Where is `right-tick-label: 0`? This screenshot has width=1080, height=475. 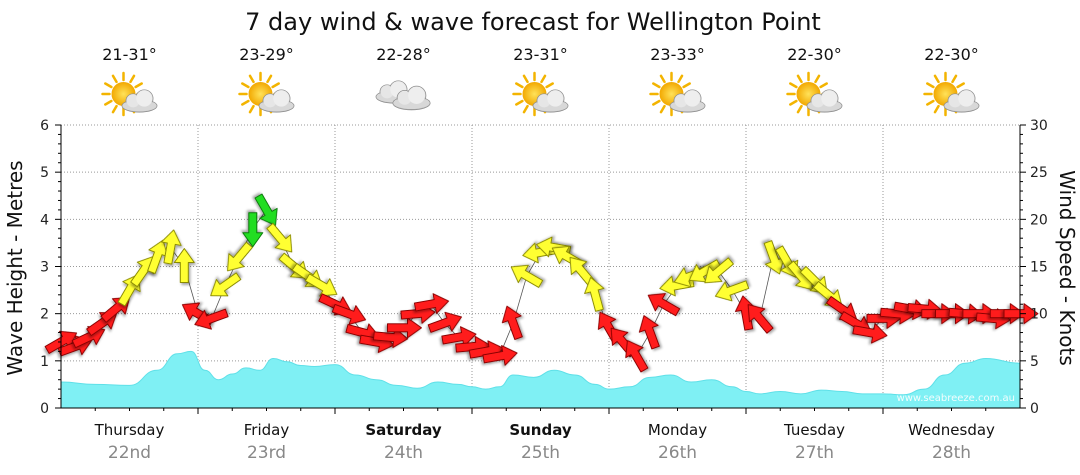
right-tick-label: 0 is located at coordinates (1034, 409).